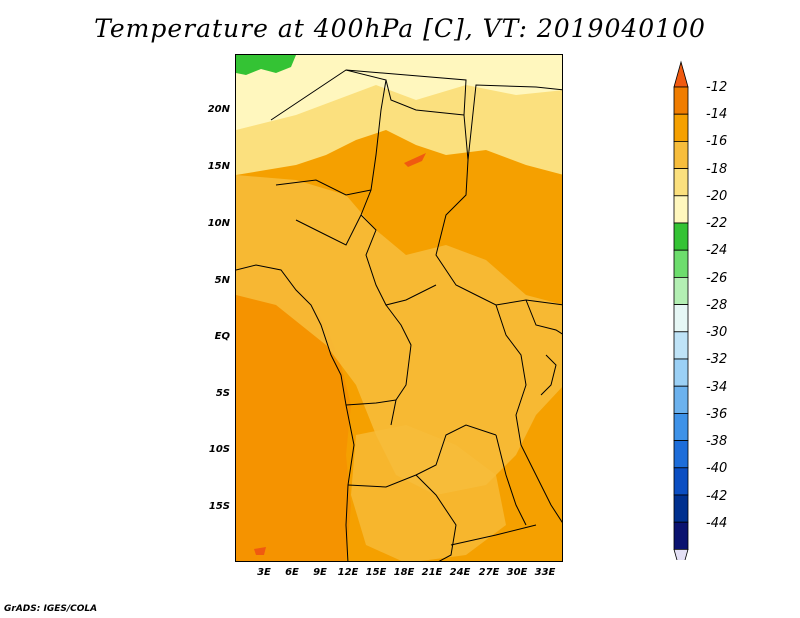 Image resolution: width=800 pixels, height=618 pixels. What do you see at coordinates (717, 305) in the screenshot?
I see `colorbar-label: -28` at bounding box center [717, 305].